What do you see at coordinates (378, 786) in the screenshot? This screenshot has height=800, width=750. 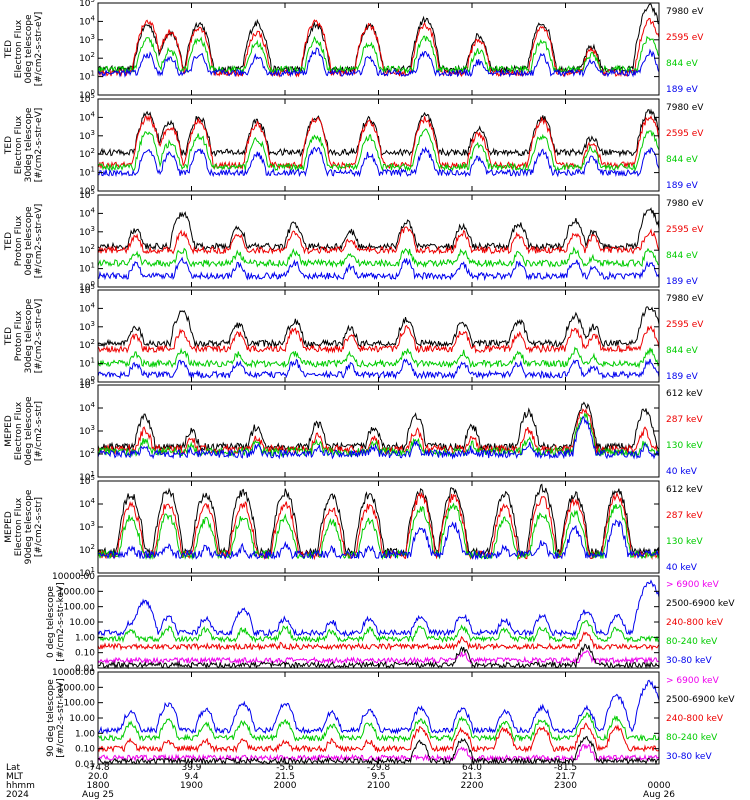 I see `time-axis-tick-label: 2100` at bounding box center [378, 786].